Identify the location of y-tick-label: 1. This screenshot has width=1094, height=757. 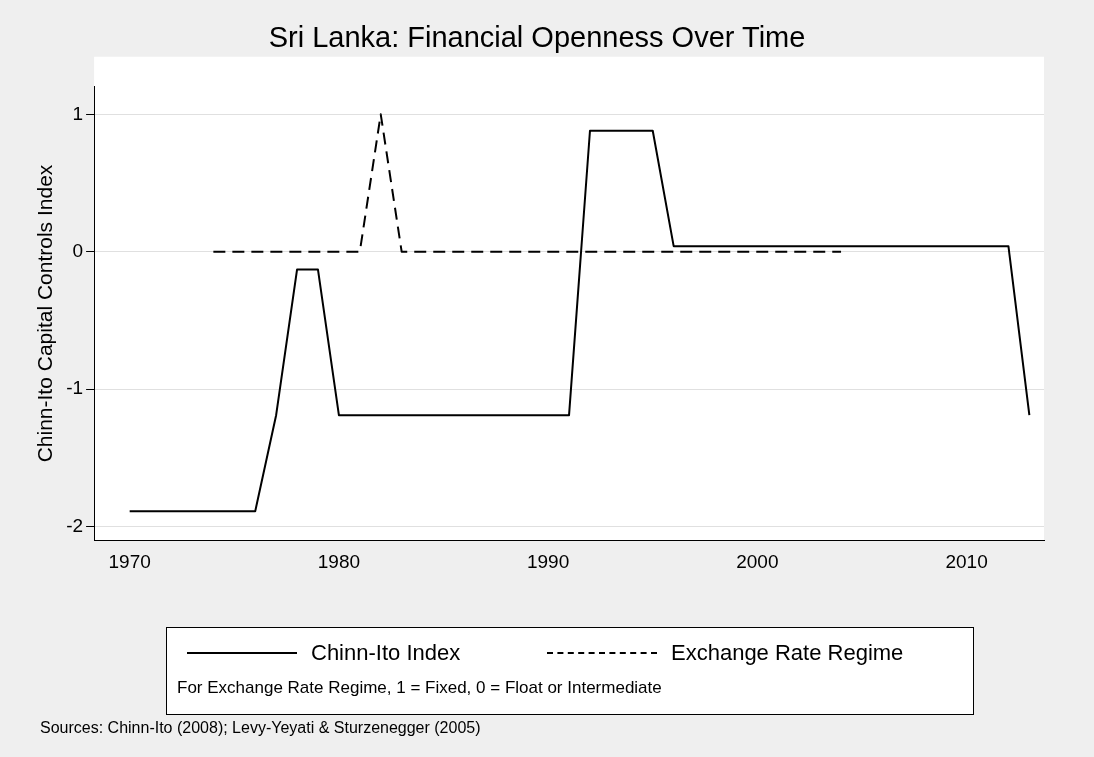
(78, 113).